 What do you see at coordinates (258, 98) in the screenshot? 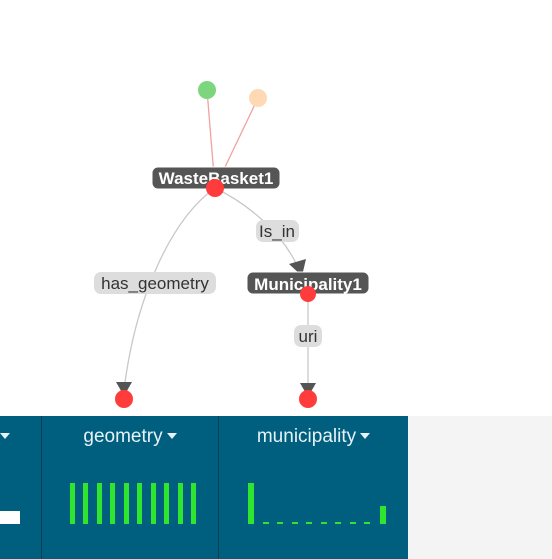
I see `peach-node` at bounding box center [258, 98].